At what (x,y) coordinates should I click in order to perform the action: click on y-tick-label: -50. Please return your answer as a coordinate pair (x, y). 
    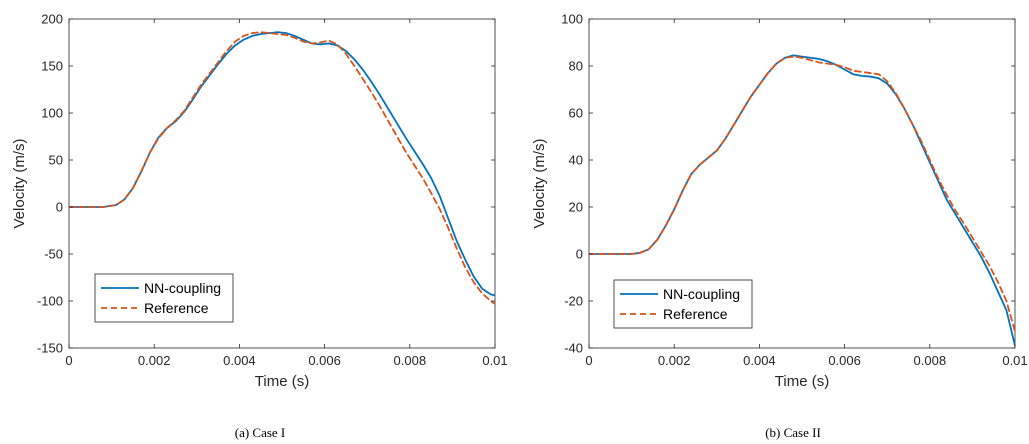
    Looking at the image, I should click on (53, 254).